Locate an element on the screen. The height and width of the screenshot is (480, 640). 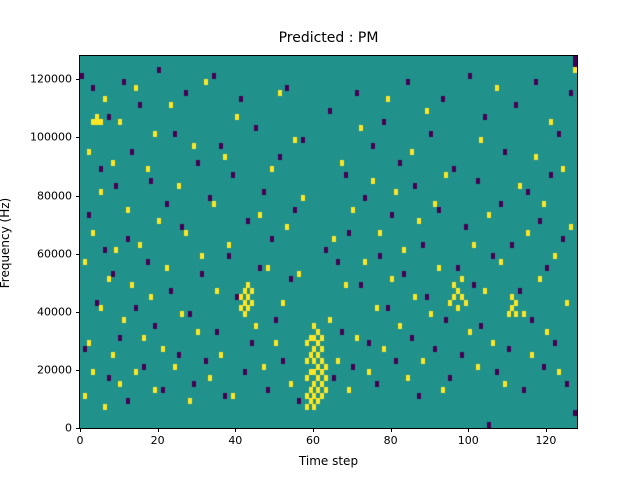
x-tick-label: 20 is located at coordinates (157, 440).